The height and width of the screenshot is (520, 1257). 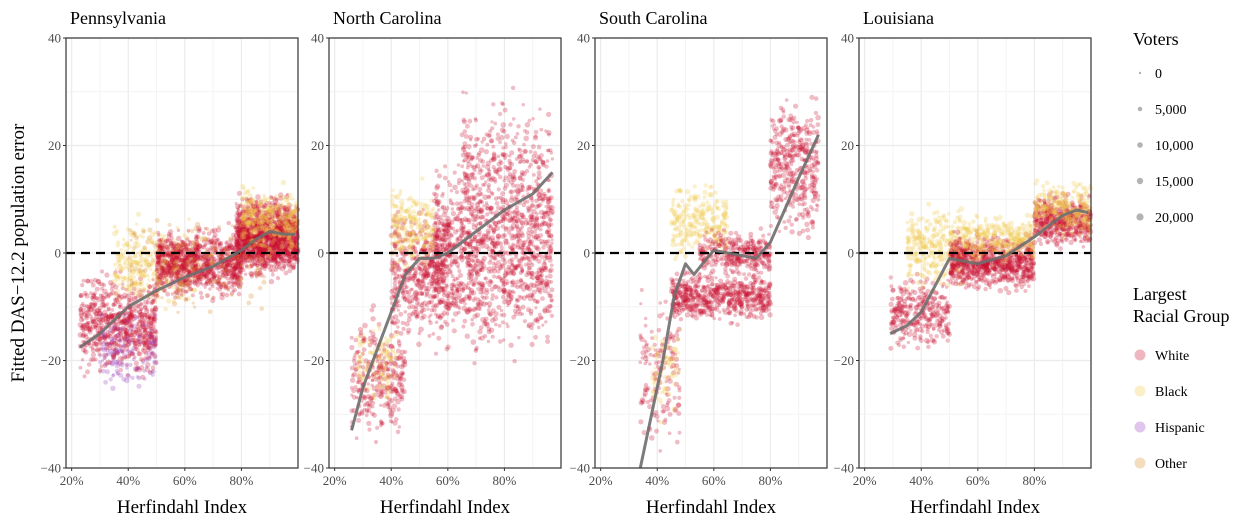 What do you see at coordinates (54, 145) in the screenshot?
I see `y-tick-label: 20` at bounding box center [54, 145].